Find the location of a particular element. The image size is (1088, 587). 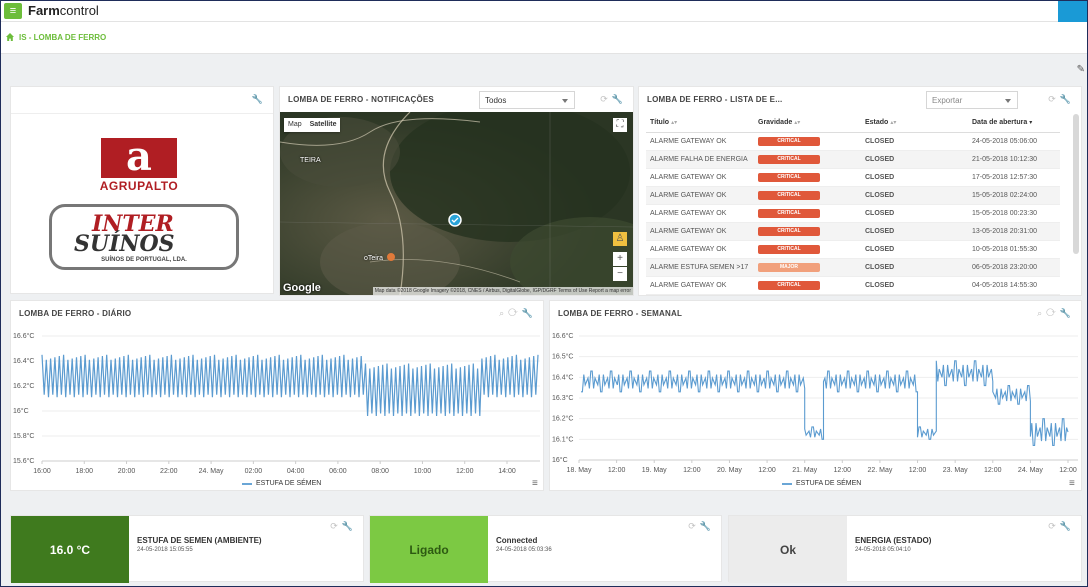

x-tick-label: 14:00 is located at coordinates (507, 471).